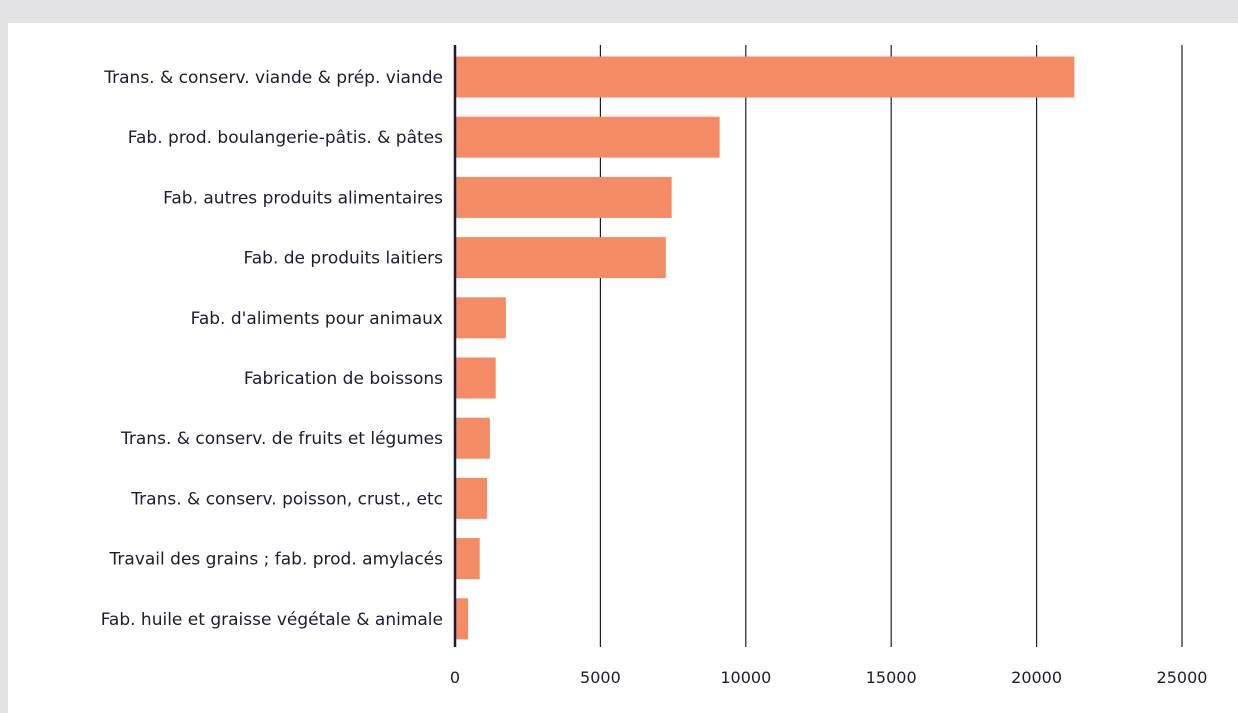 The image size is (1238, 713). What do you see at coordinates (829, 677) in the screenshot?
I see `x-axis-ticks: 0 5000 10000 15000 20000 25000` at bounding box center [829, 677].